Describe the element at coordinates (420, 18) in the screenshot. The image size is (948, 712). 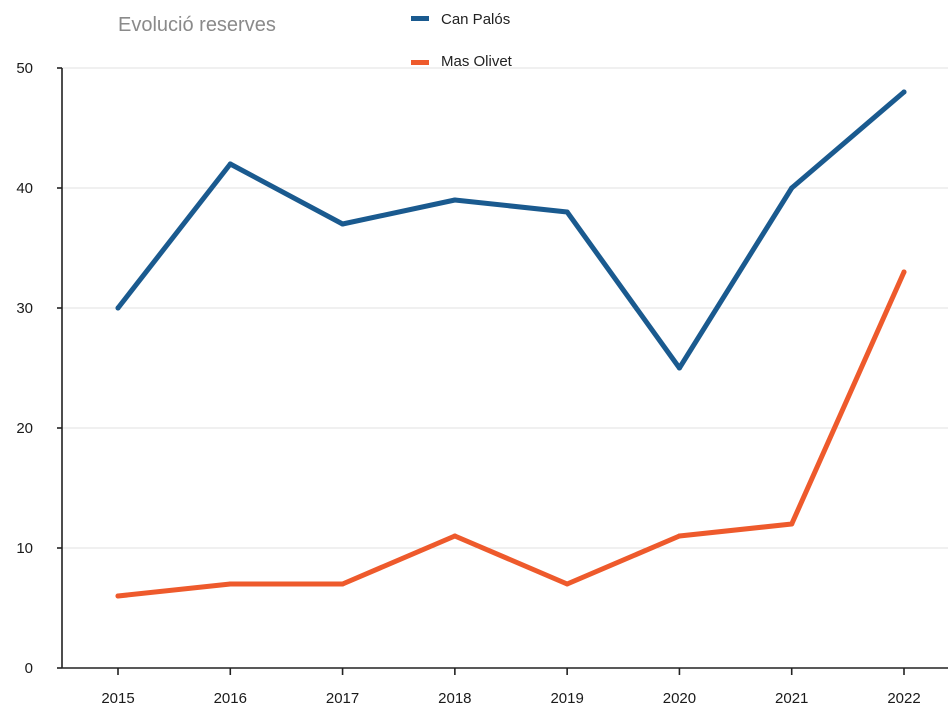
I see `legend-swatch-can-palos` at that location.